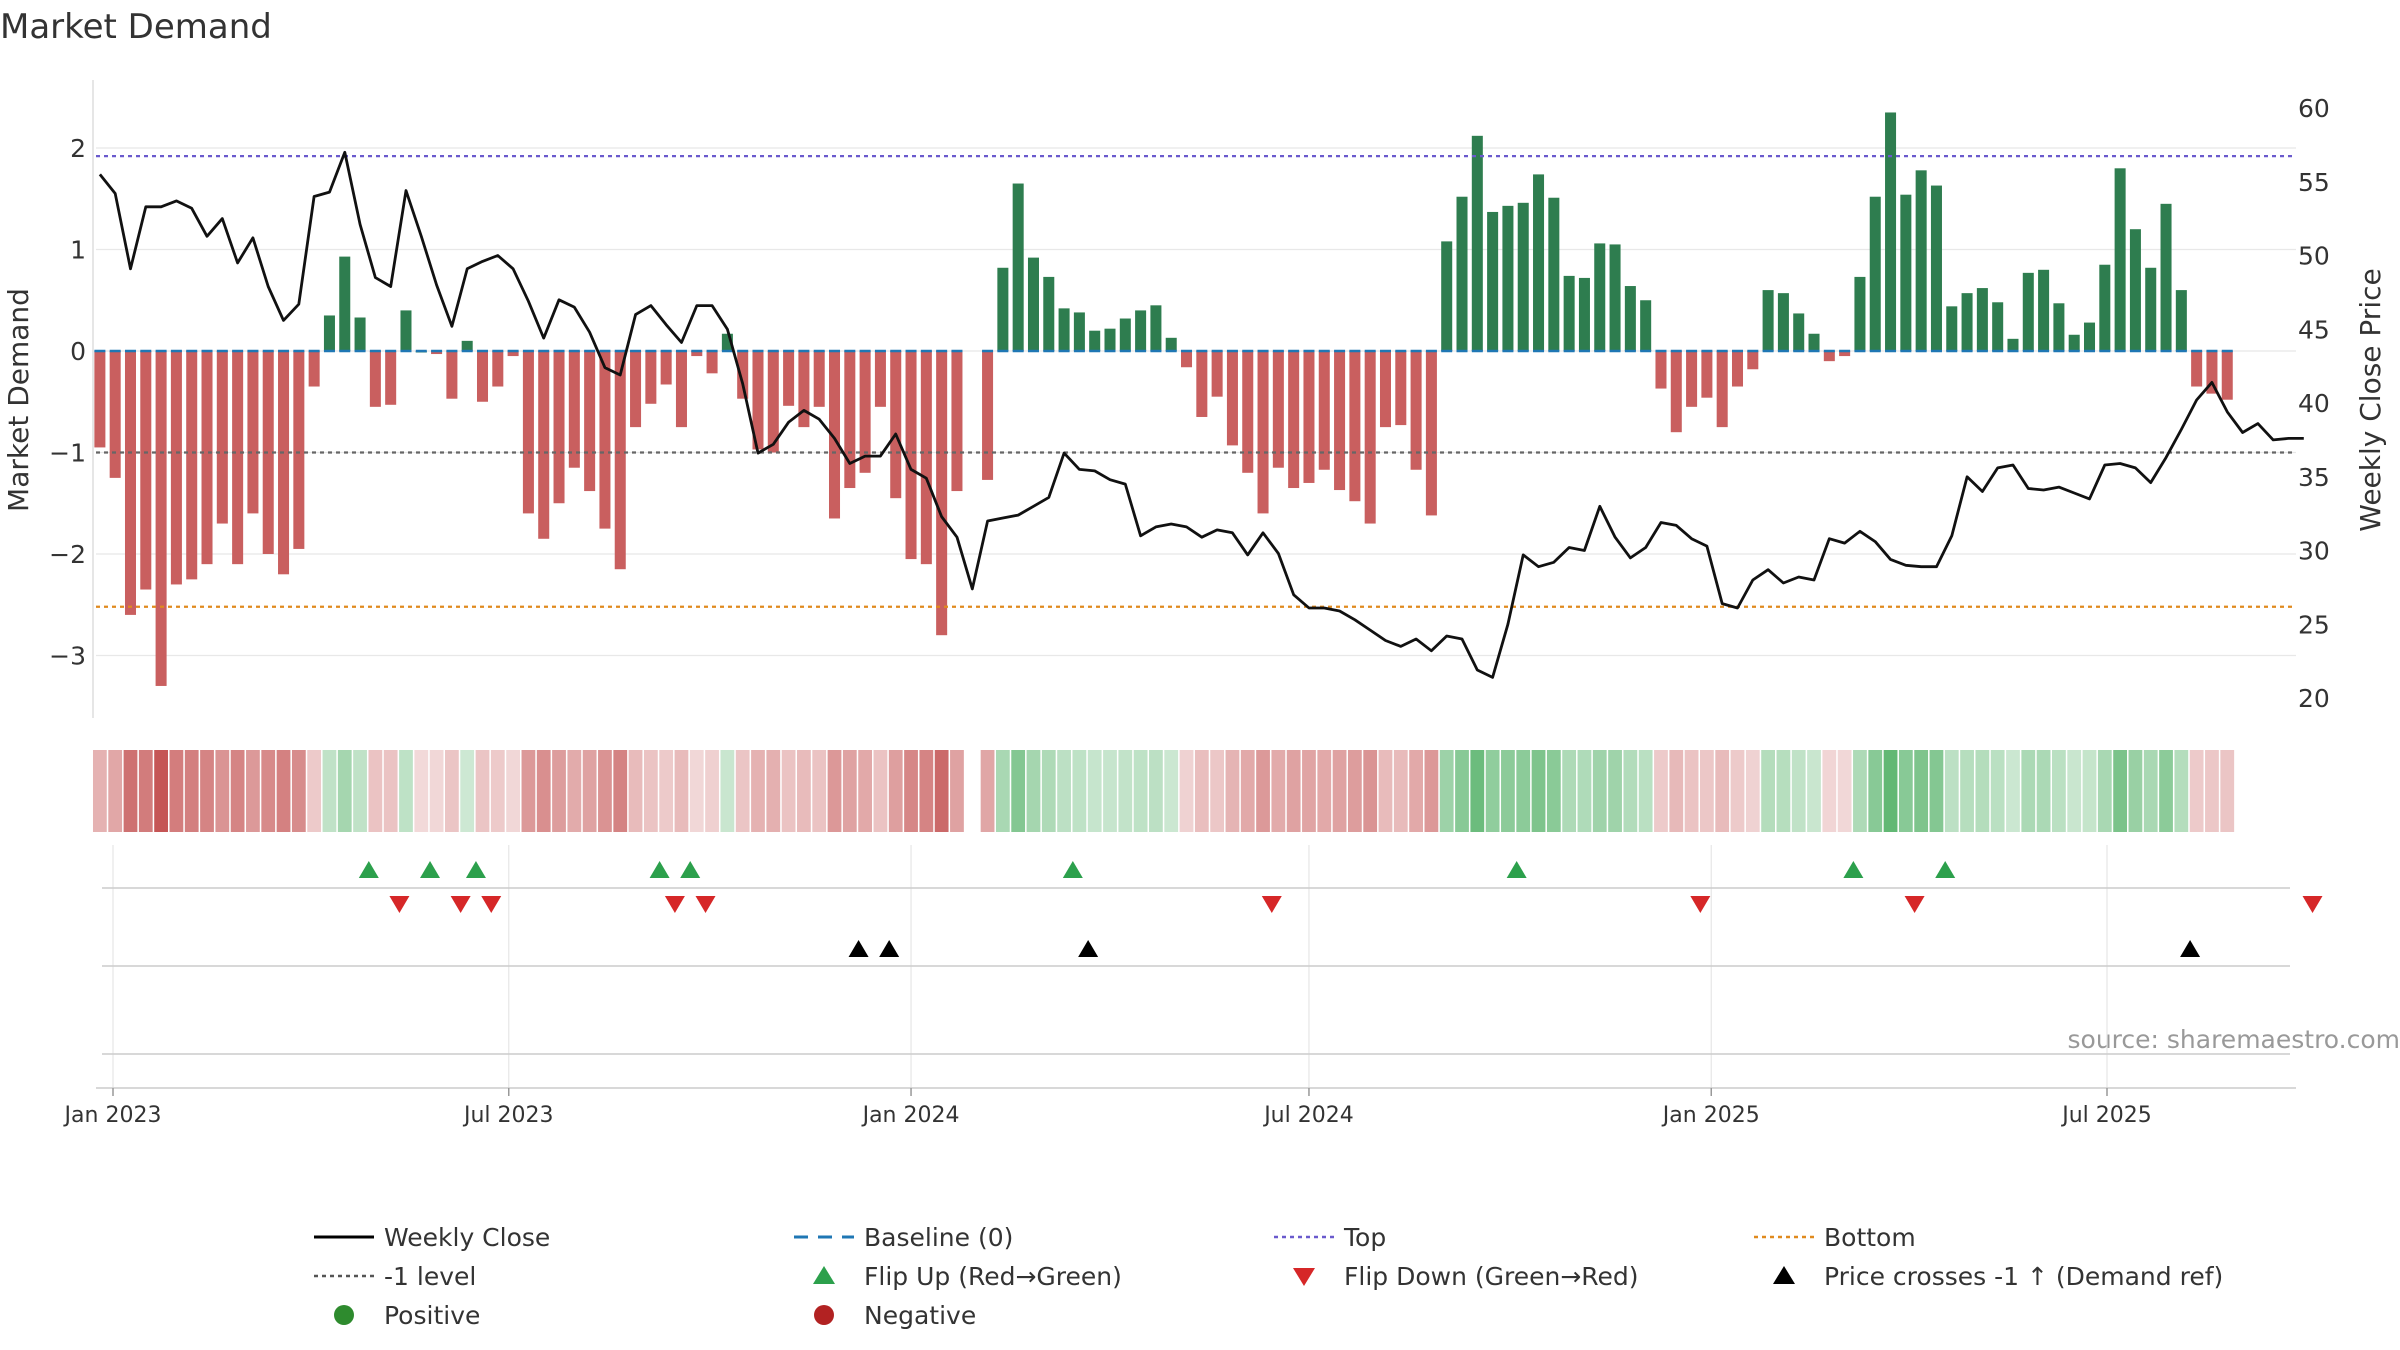  I want to click on y2-tick-label: 40, so click(2314, 403).